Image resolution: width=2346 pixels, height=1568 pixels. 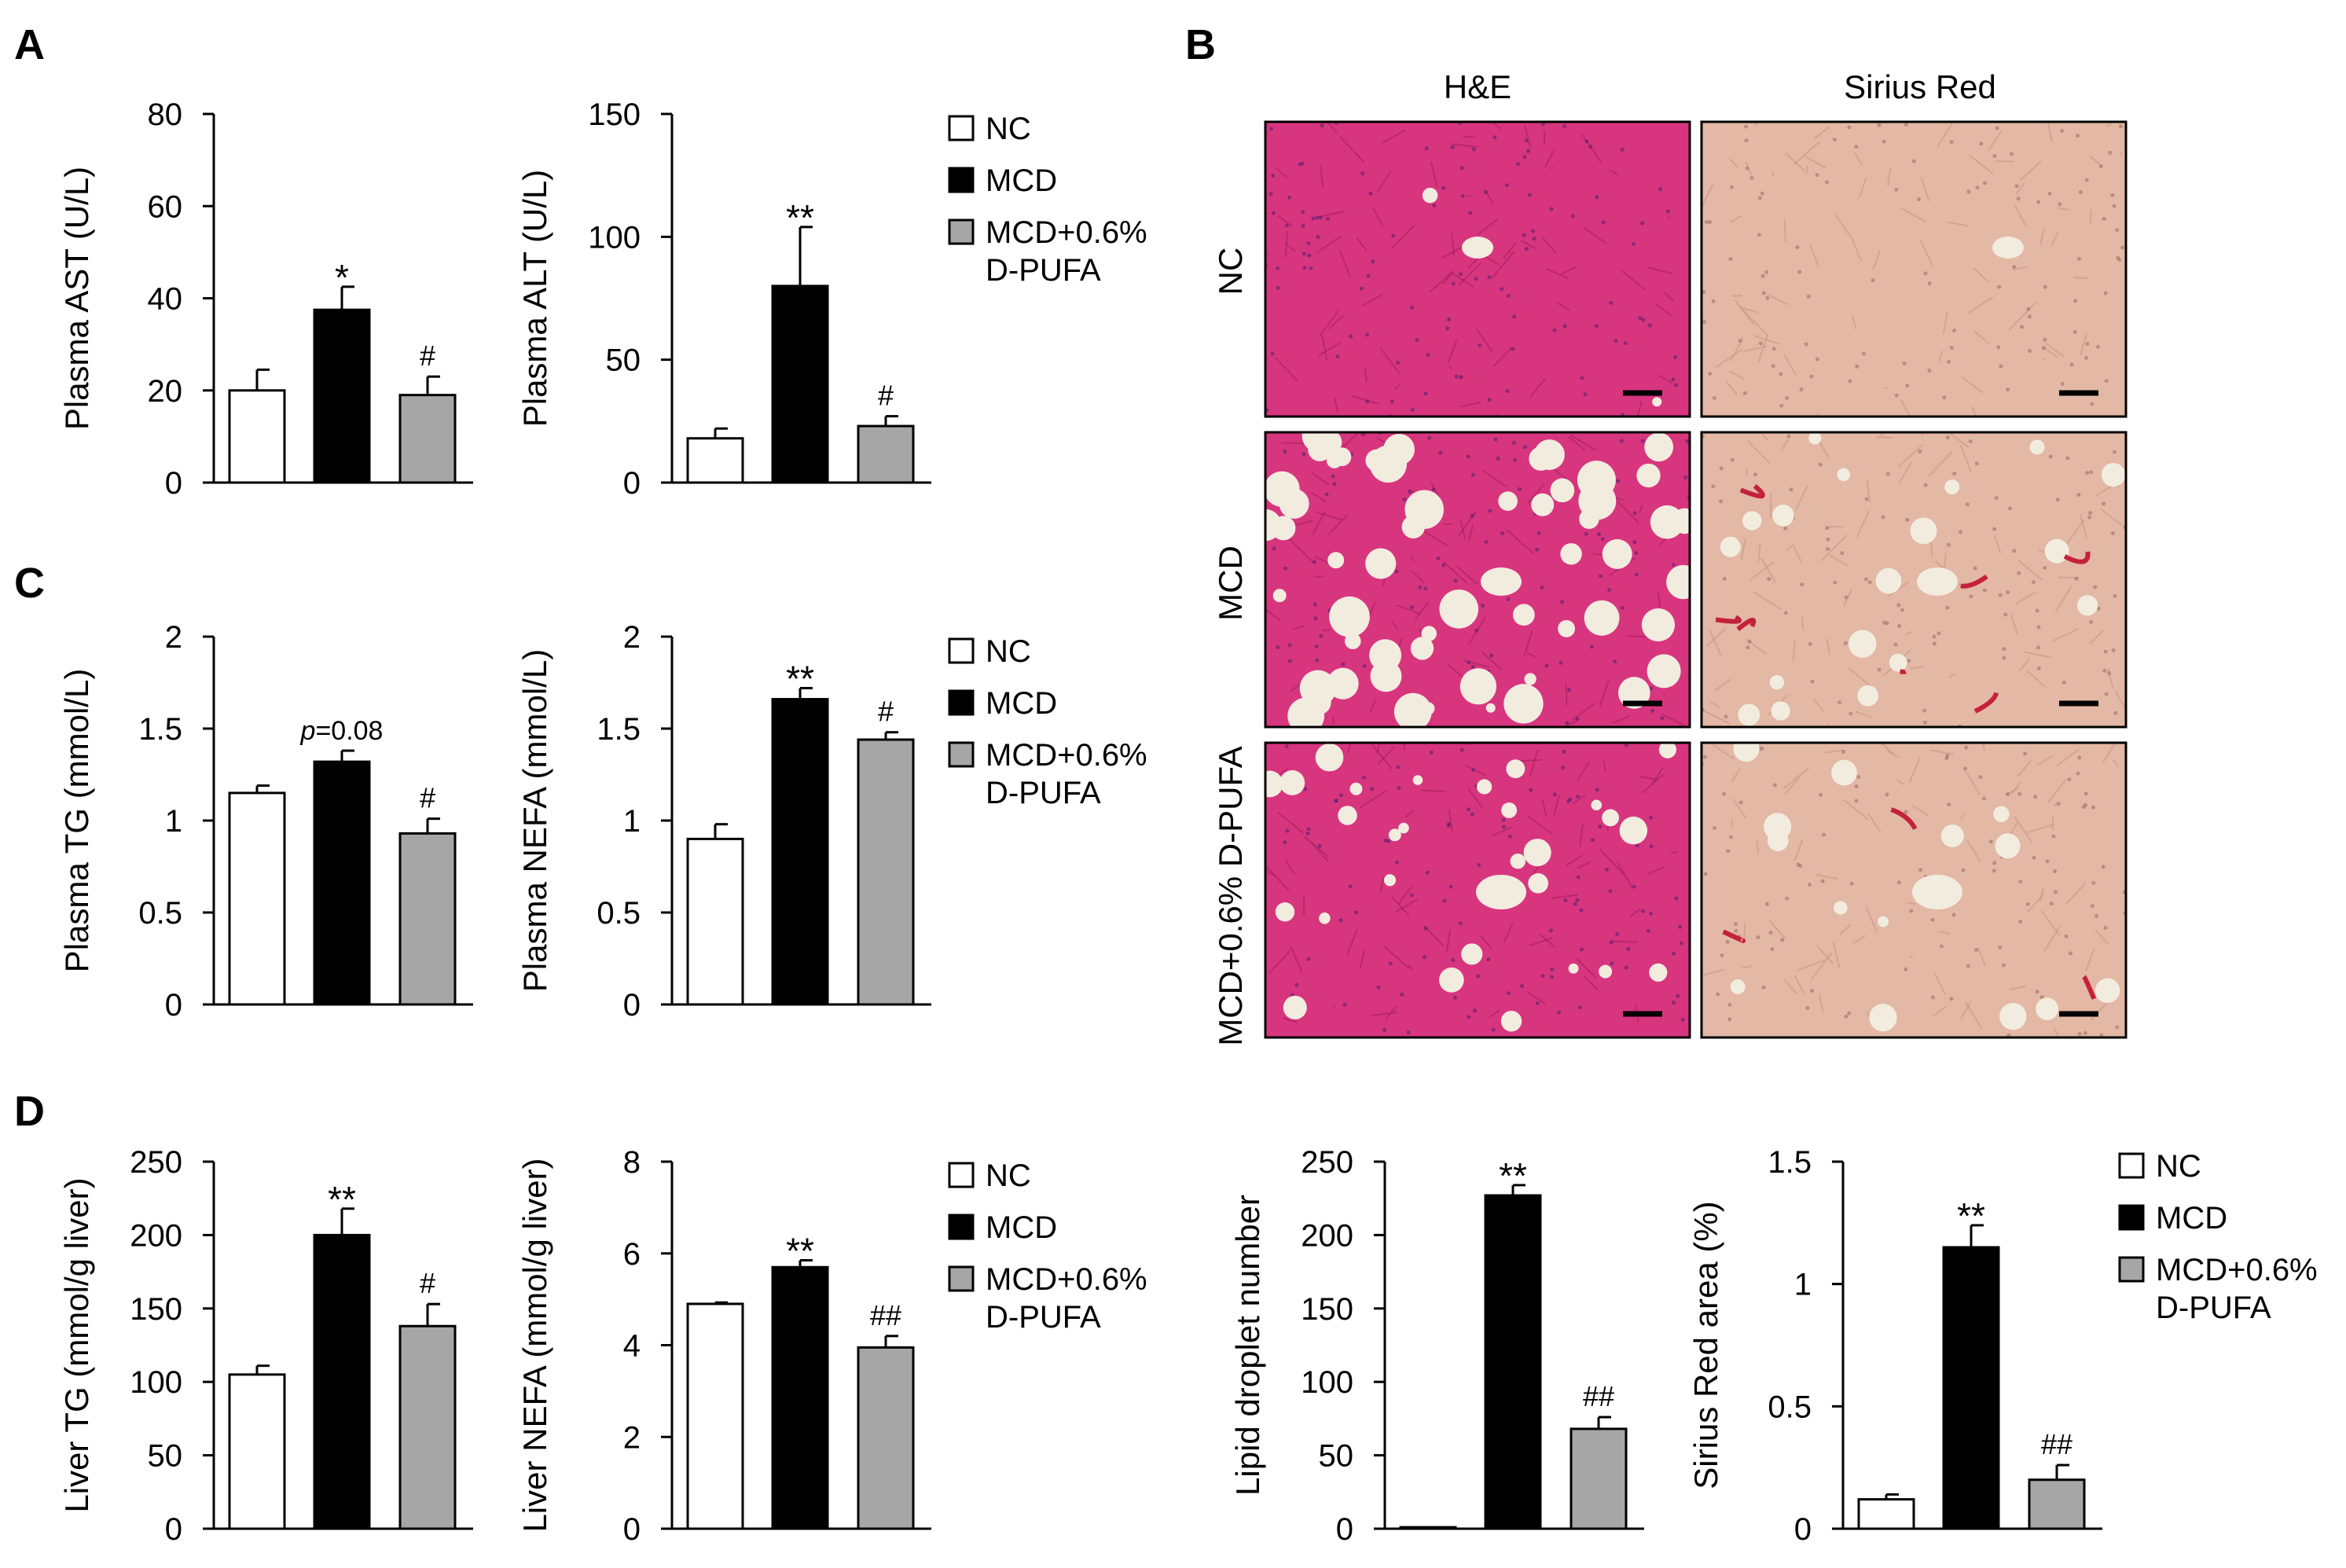 I want to click on legend-4: NC MCD MCD+0.6% D-PUFA, so click(x=2218, y=1237).